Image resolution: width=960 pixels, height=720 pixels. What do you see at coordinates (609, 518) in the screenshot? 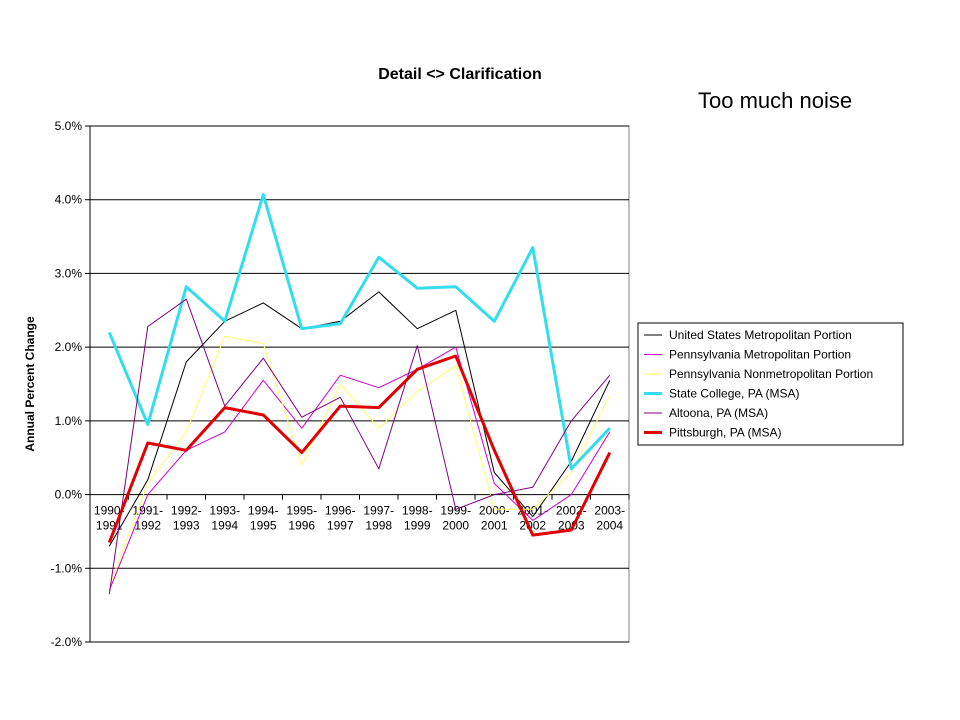
I see `x-tick-label: 2003-2004` at bounding box center [609, 518].